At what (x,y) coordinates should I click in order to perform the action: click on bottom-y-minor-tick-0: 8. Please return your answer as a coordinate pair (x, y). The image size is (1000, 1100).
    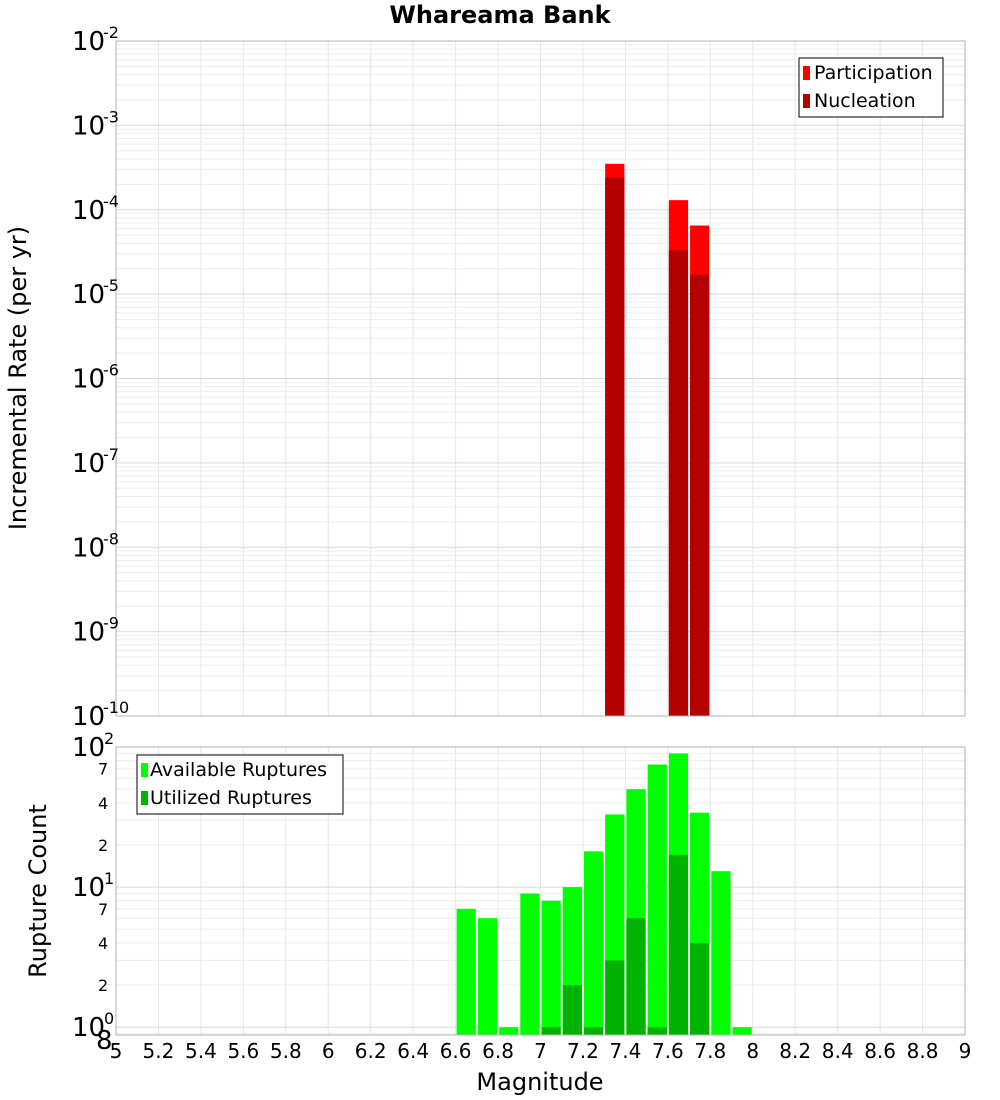
    Looking at the image, I should click on (104, 1041).